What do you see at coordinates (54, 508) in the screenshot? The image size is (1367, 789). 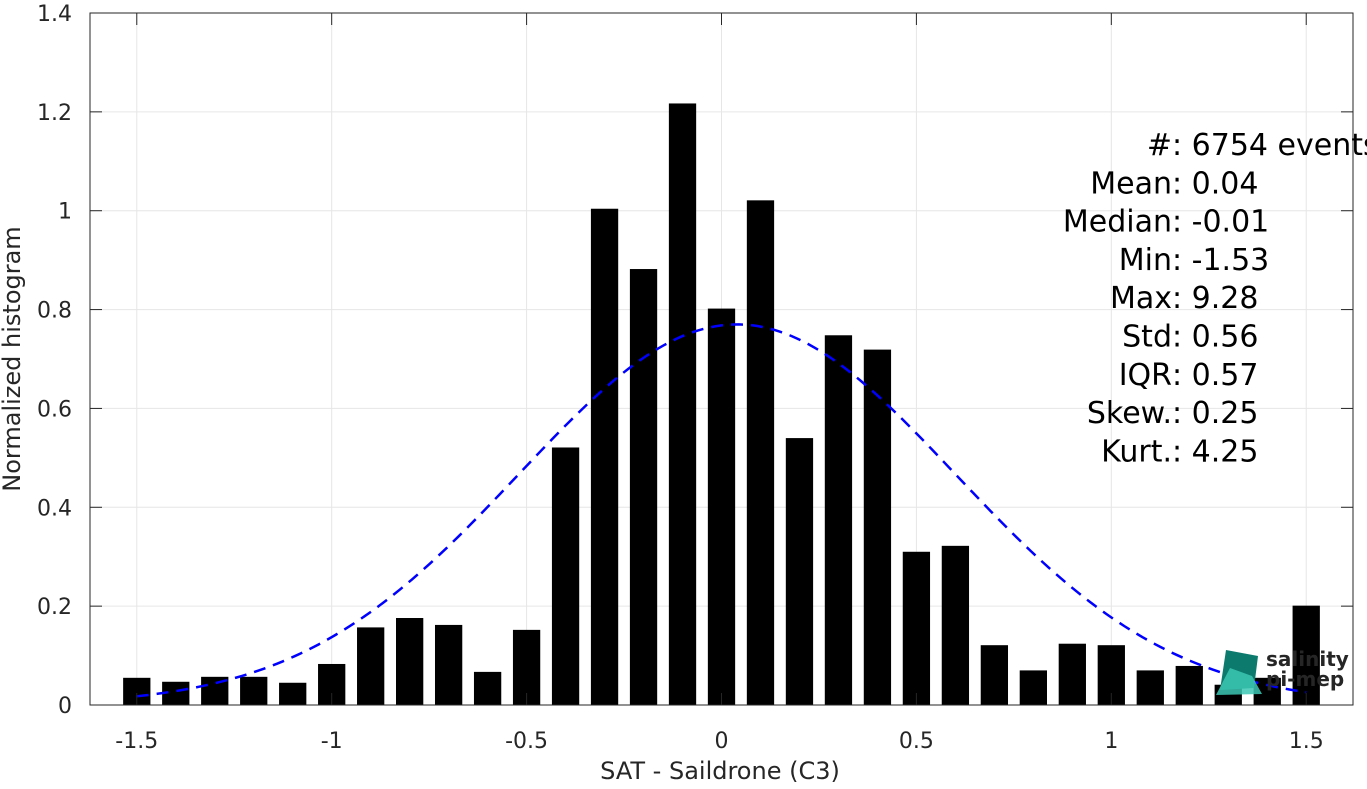 I see `y-tick-label: 0.4` at bounding box center [54, 508].